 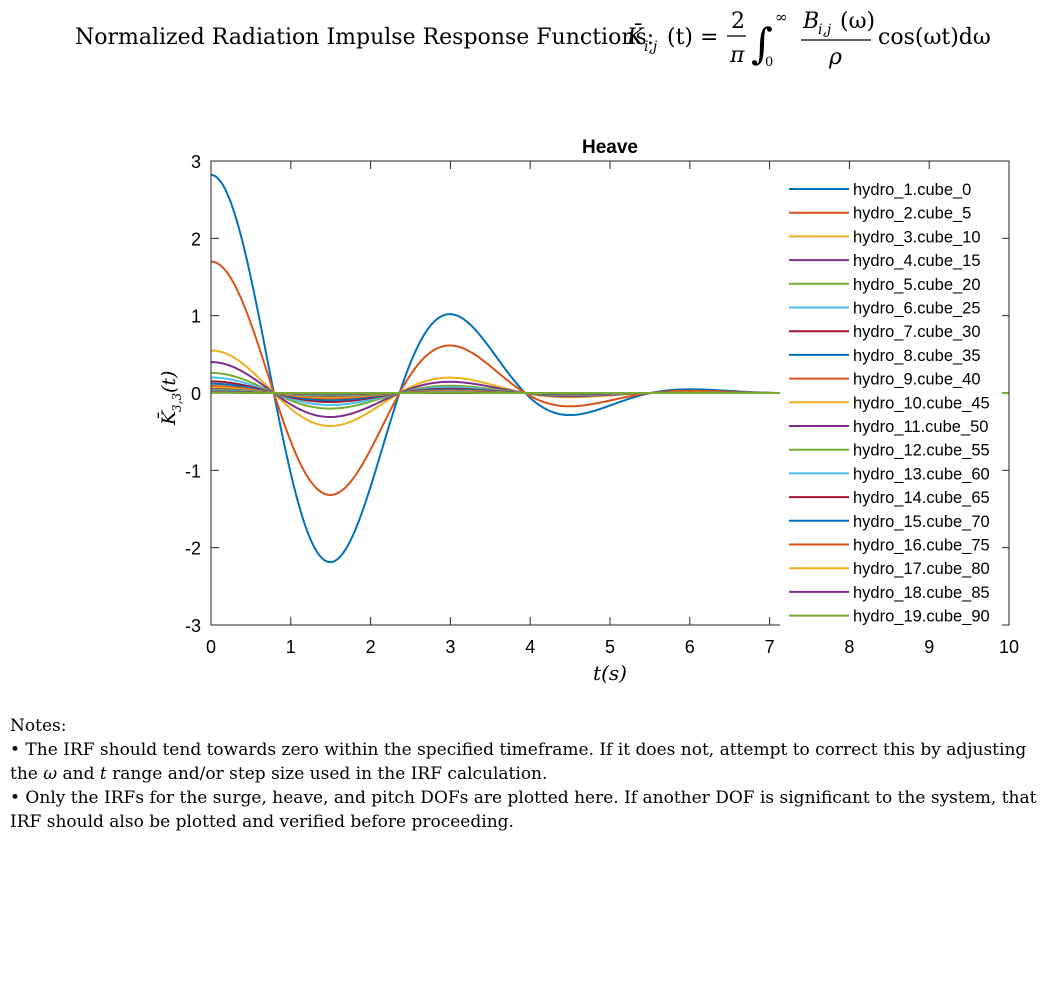 I want to click on y-tick-label: 3, so click(x=196, y=162).